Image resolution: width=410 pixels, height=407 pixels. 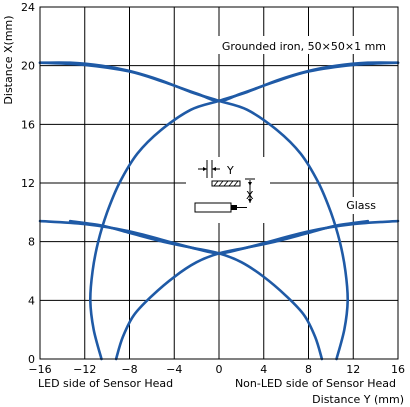 What do you see at coordinates (263, 369) in the screenshot?
I see `x-tick-label: 4` at bounding box center [263, 369].